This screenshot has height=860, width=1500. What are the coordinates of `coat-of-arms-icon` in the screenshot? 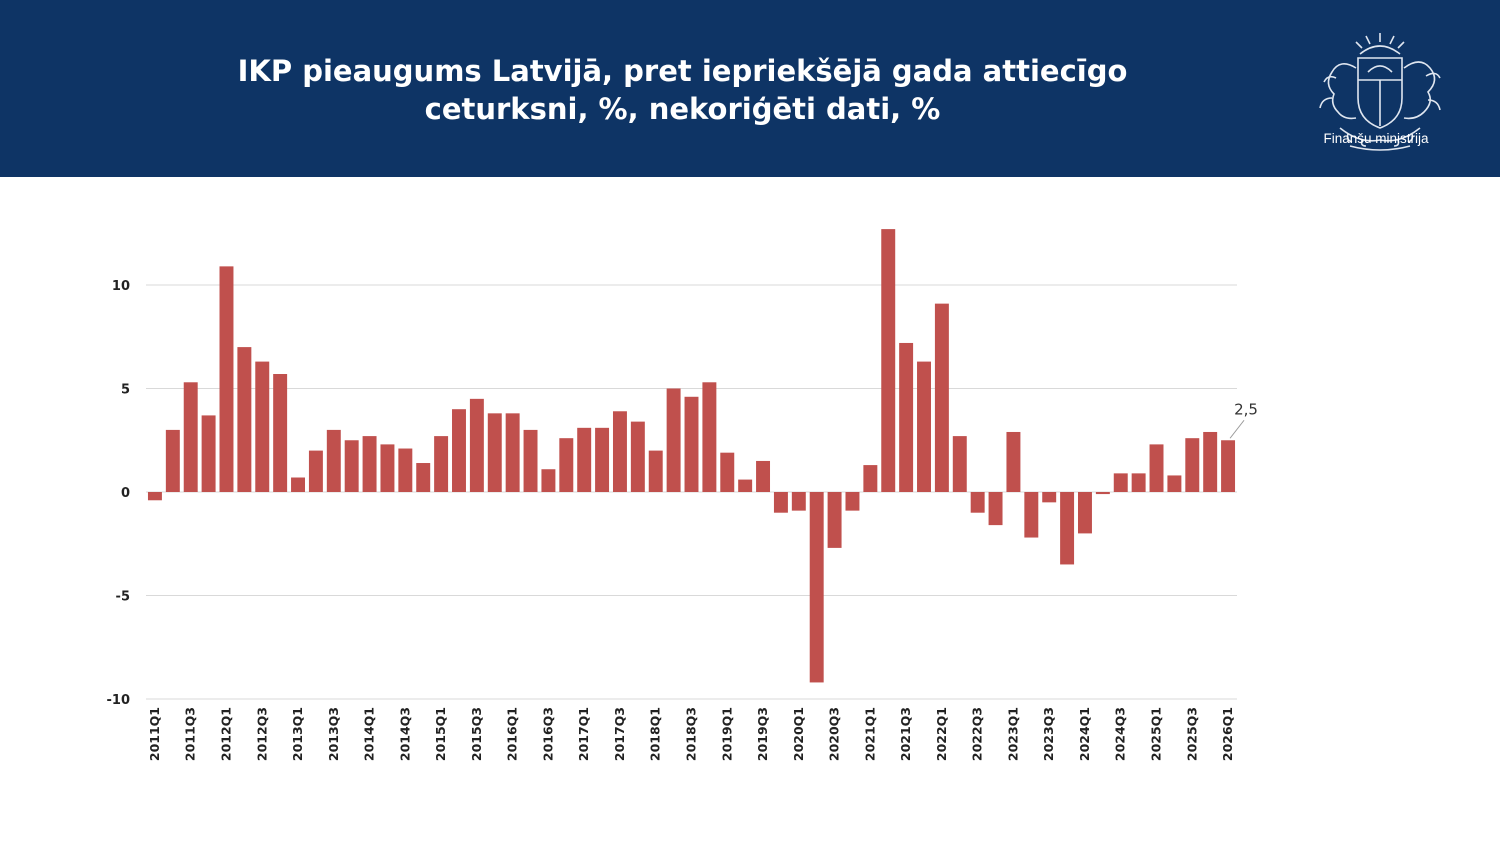 It's located at (1380, 92).